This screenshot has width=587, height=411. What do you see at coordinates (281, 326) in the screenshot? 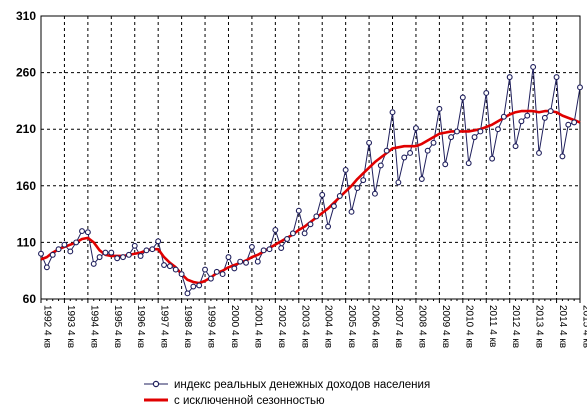
I see `x-tick-label: 2002 4 кв` at bounding box center [281, 326].